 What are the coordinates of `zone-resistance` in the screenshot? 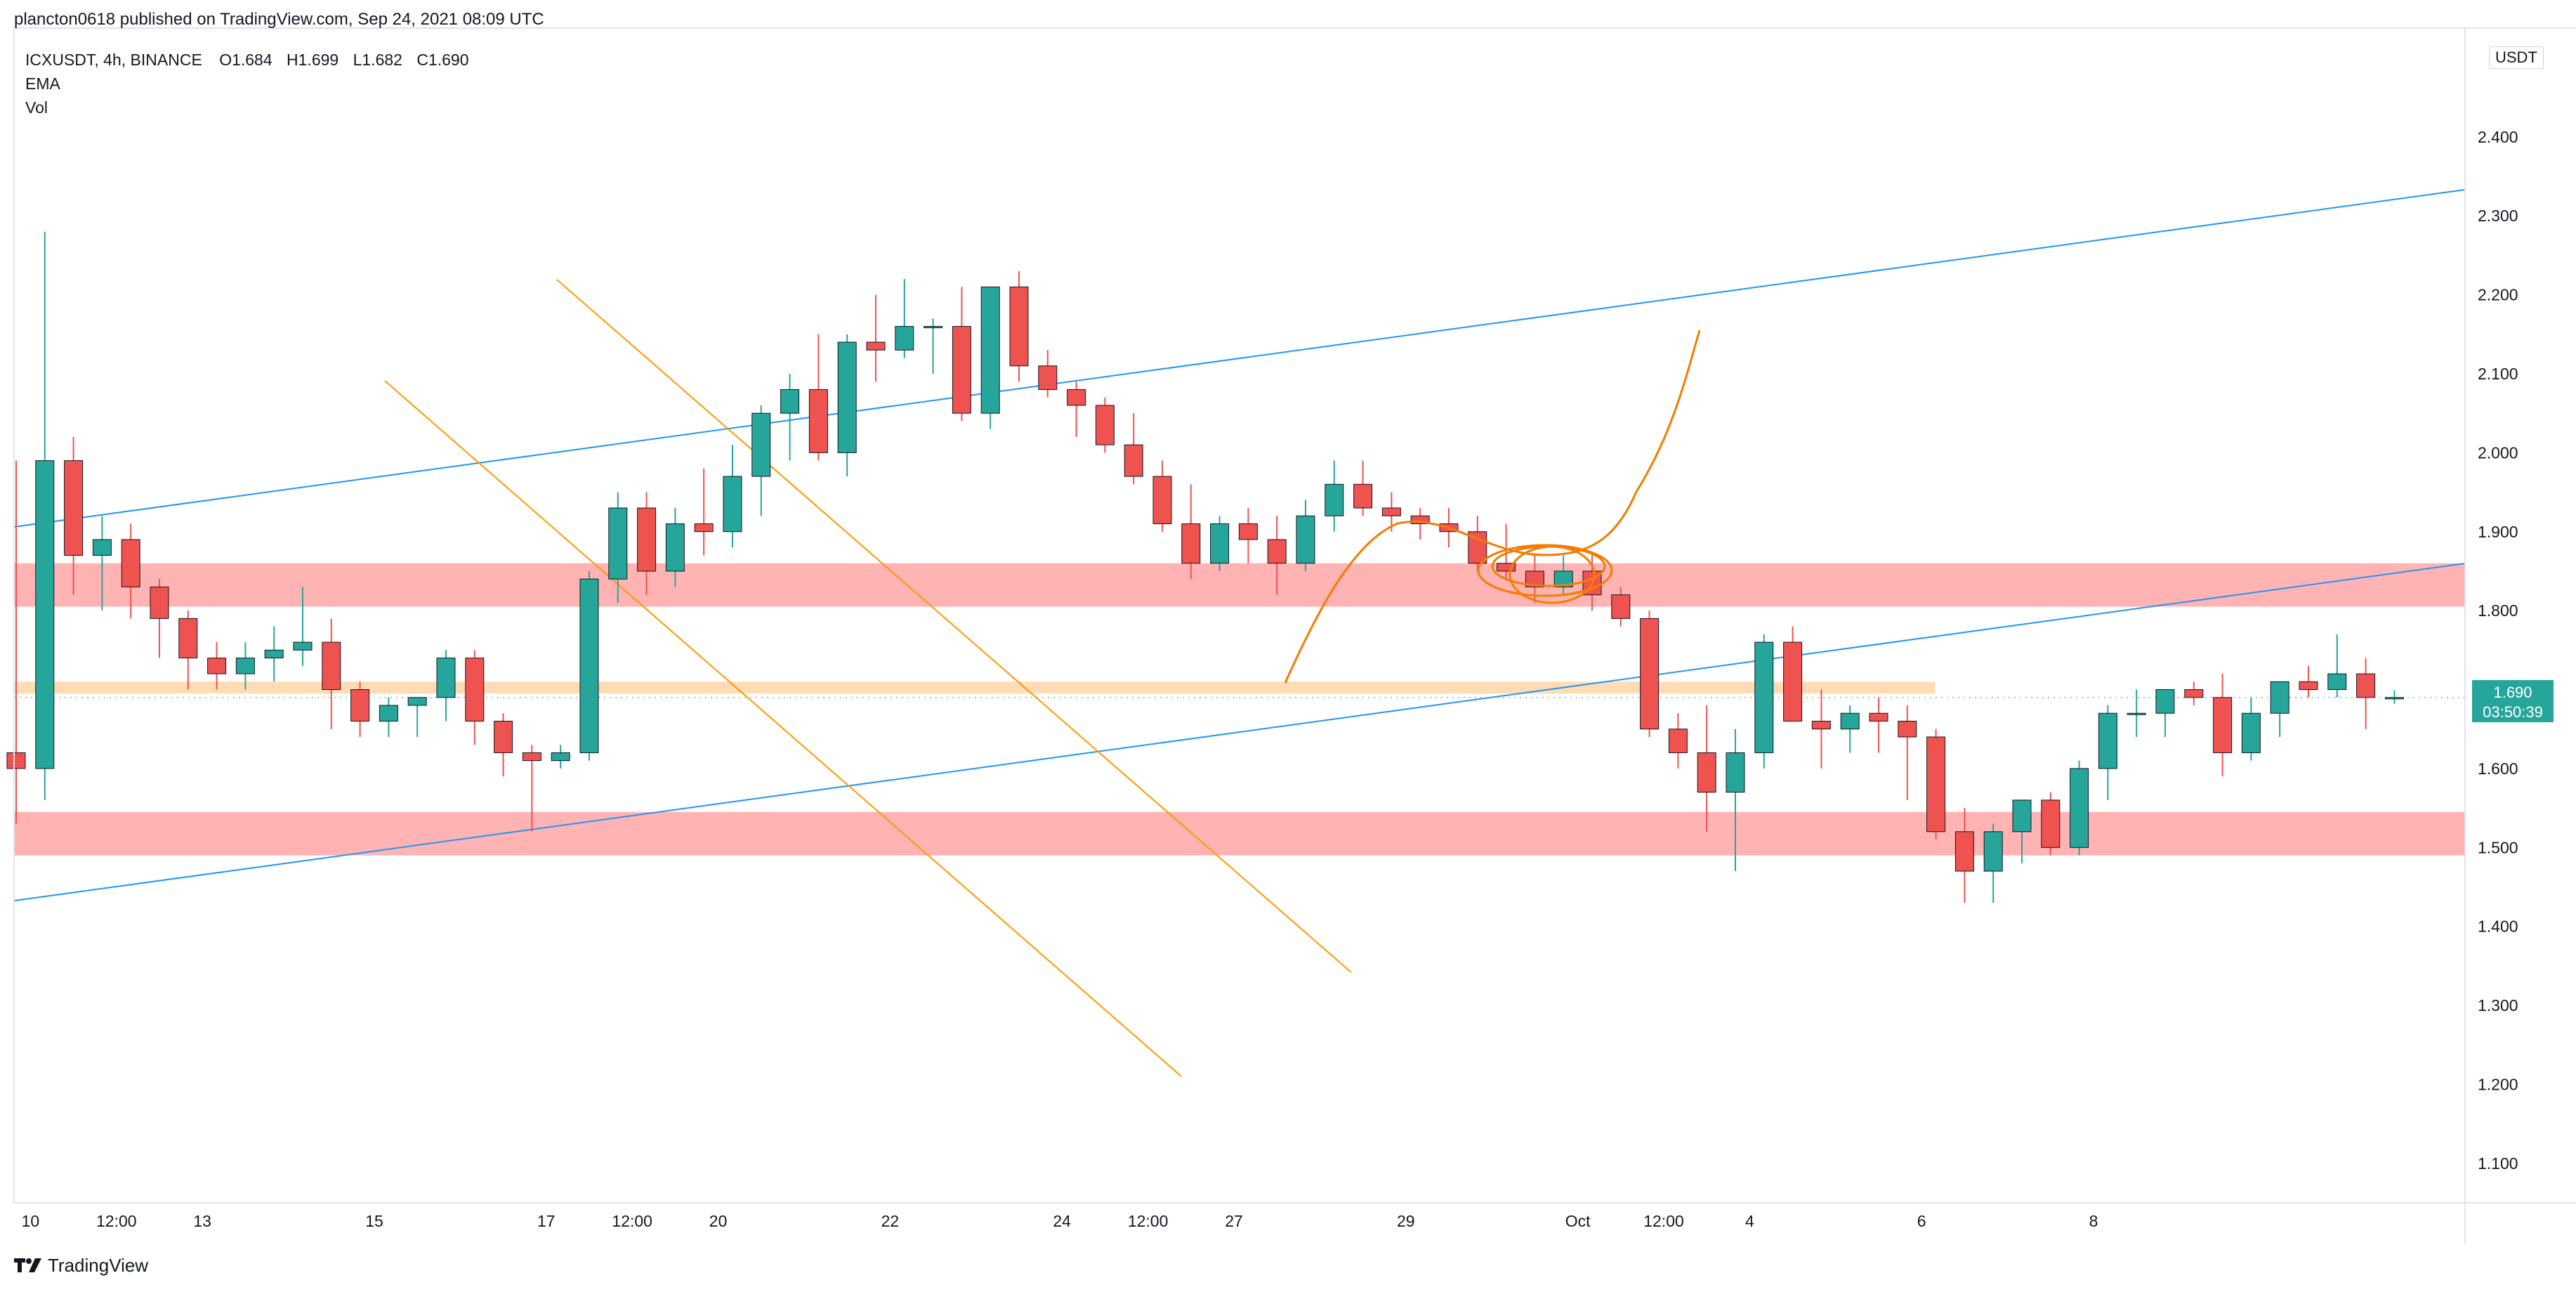 It's located at (1239, 585).